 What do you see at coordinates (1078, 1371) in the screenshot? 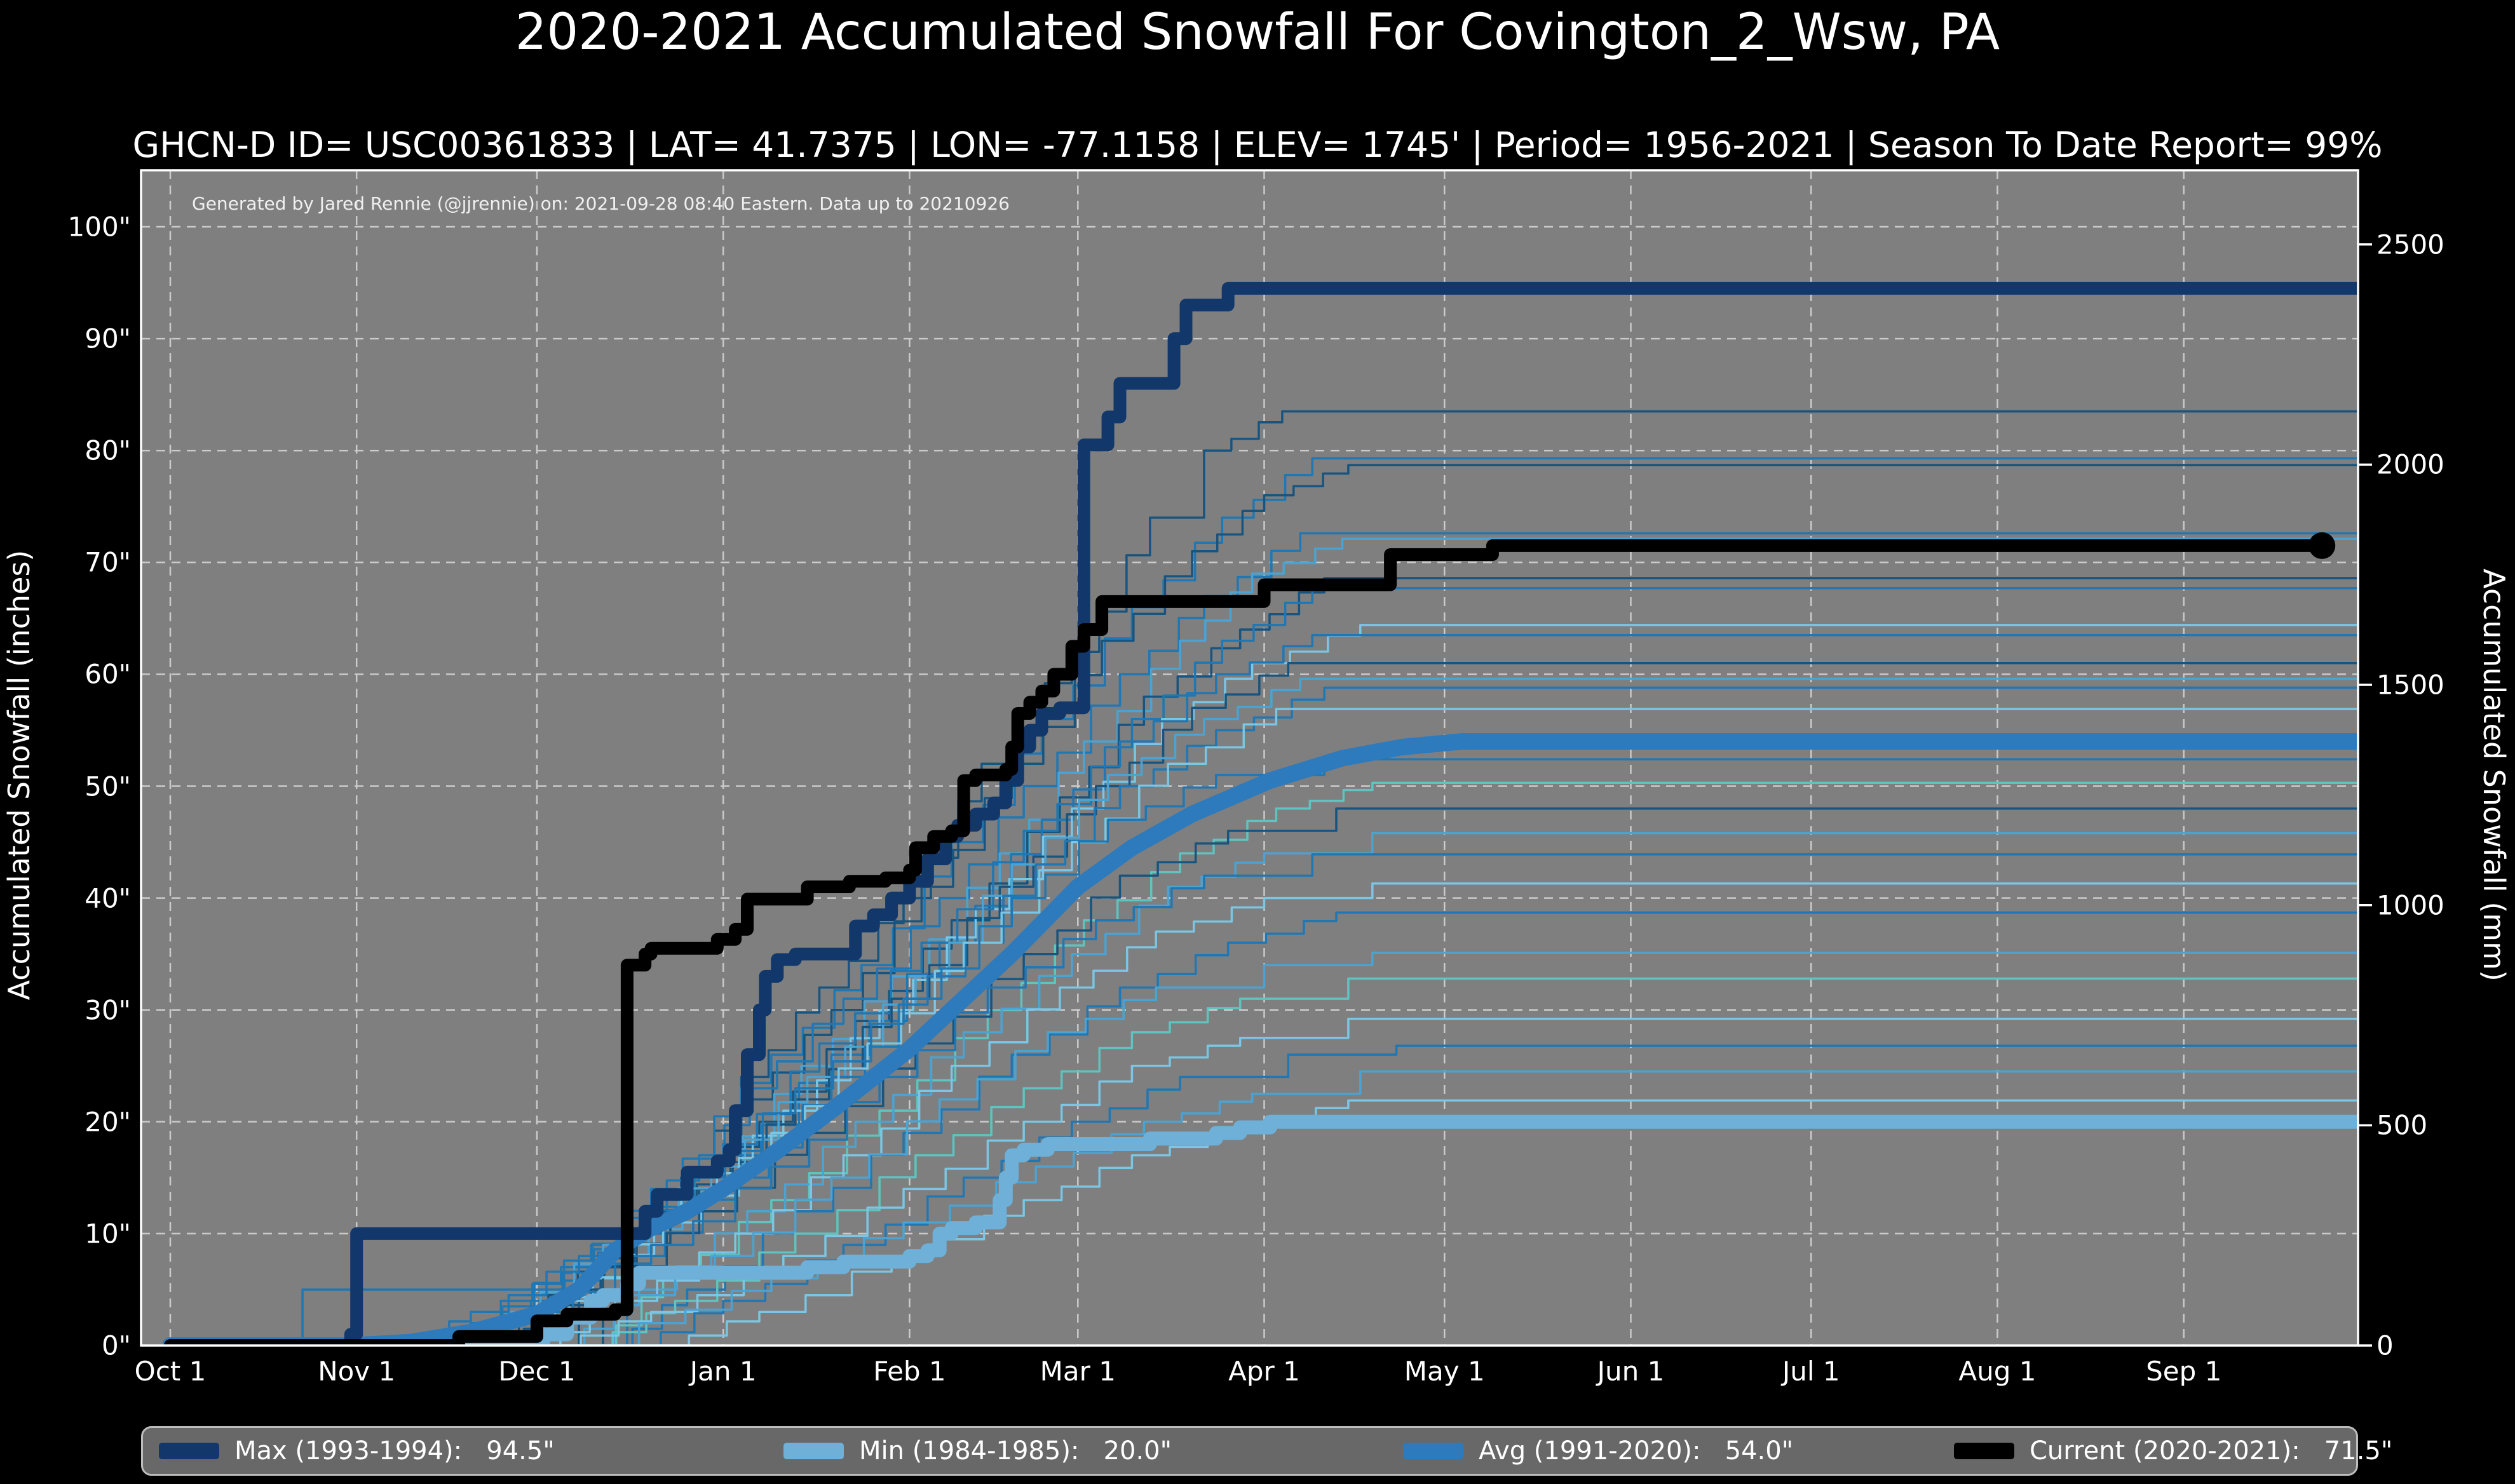
I see `x-tick-label: Mar 1` at bounding box center [1078, 1371].